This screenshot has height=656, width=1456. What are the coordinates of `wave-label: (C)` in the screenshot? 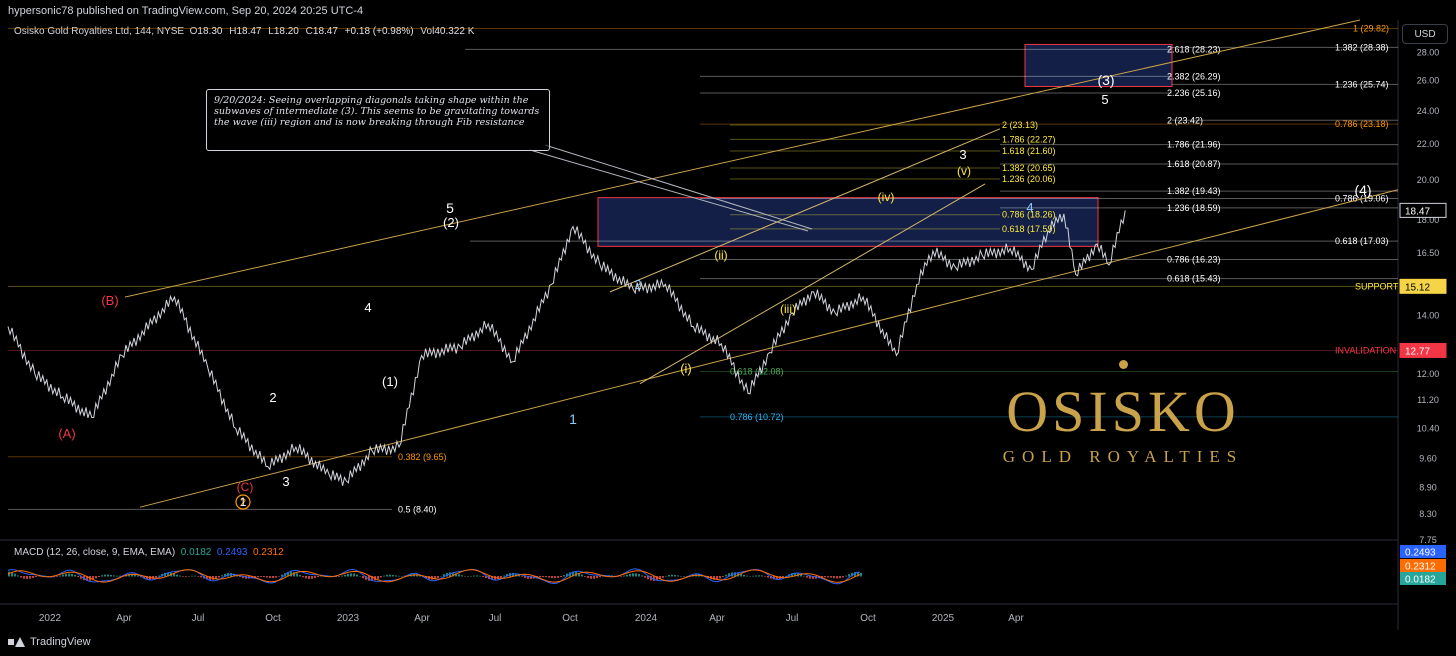 It's located at (245, 487).